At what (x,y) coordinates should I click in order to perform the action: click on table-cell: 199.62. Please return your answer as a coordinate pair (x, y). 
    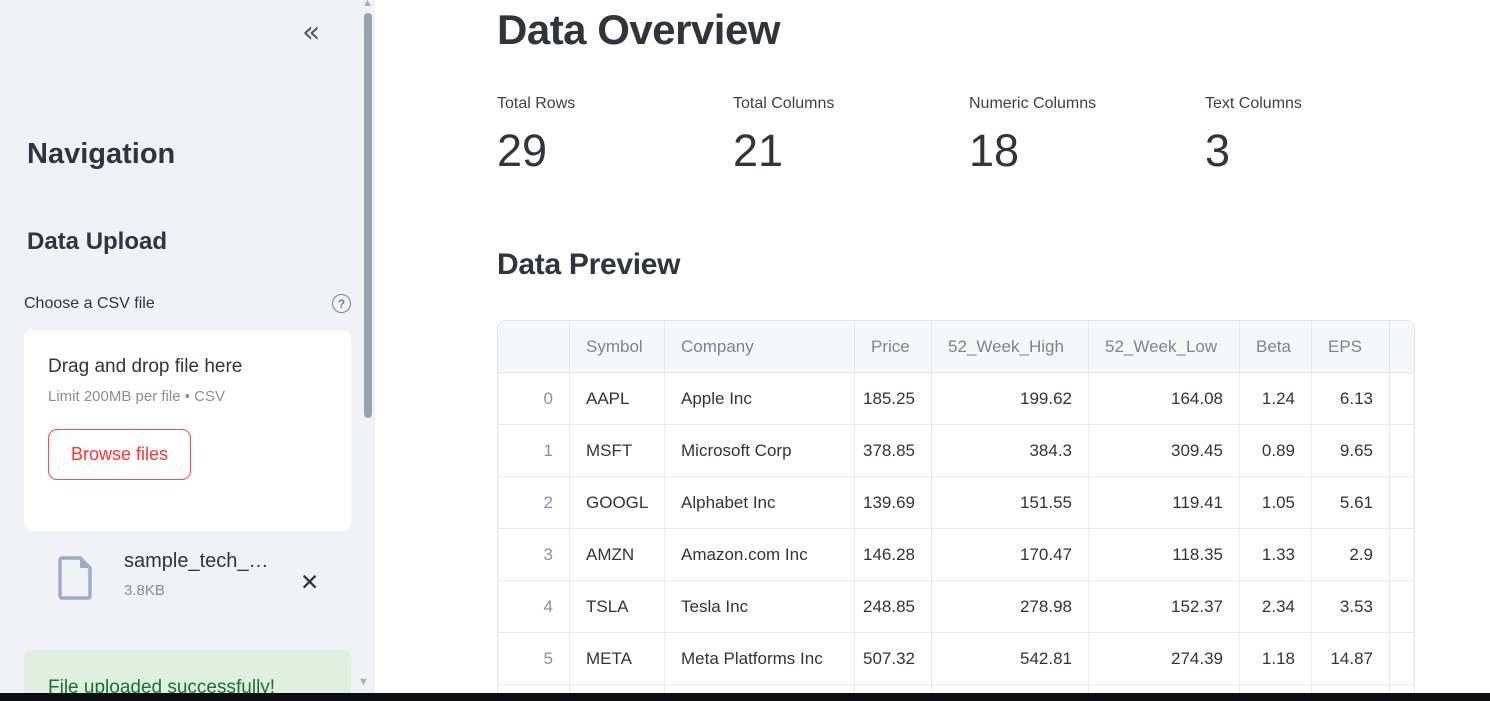
    Looking at the image, I should click on (1010, 399).